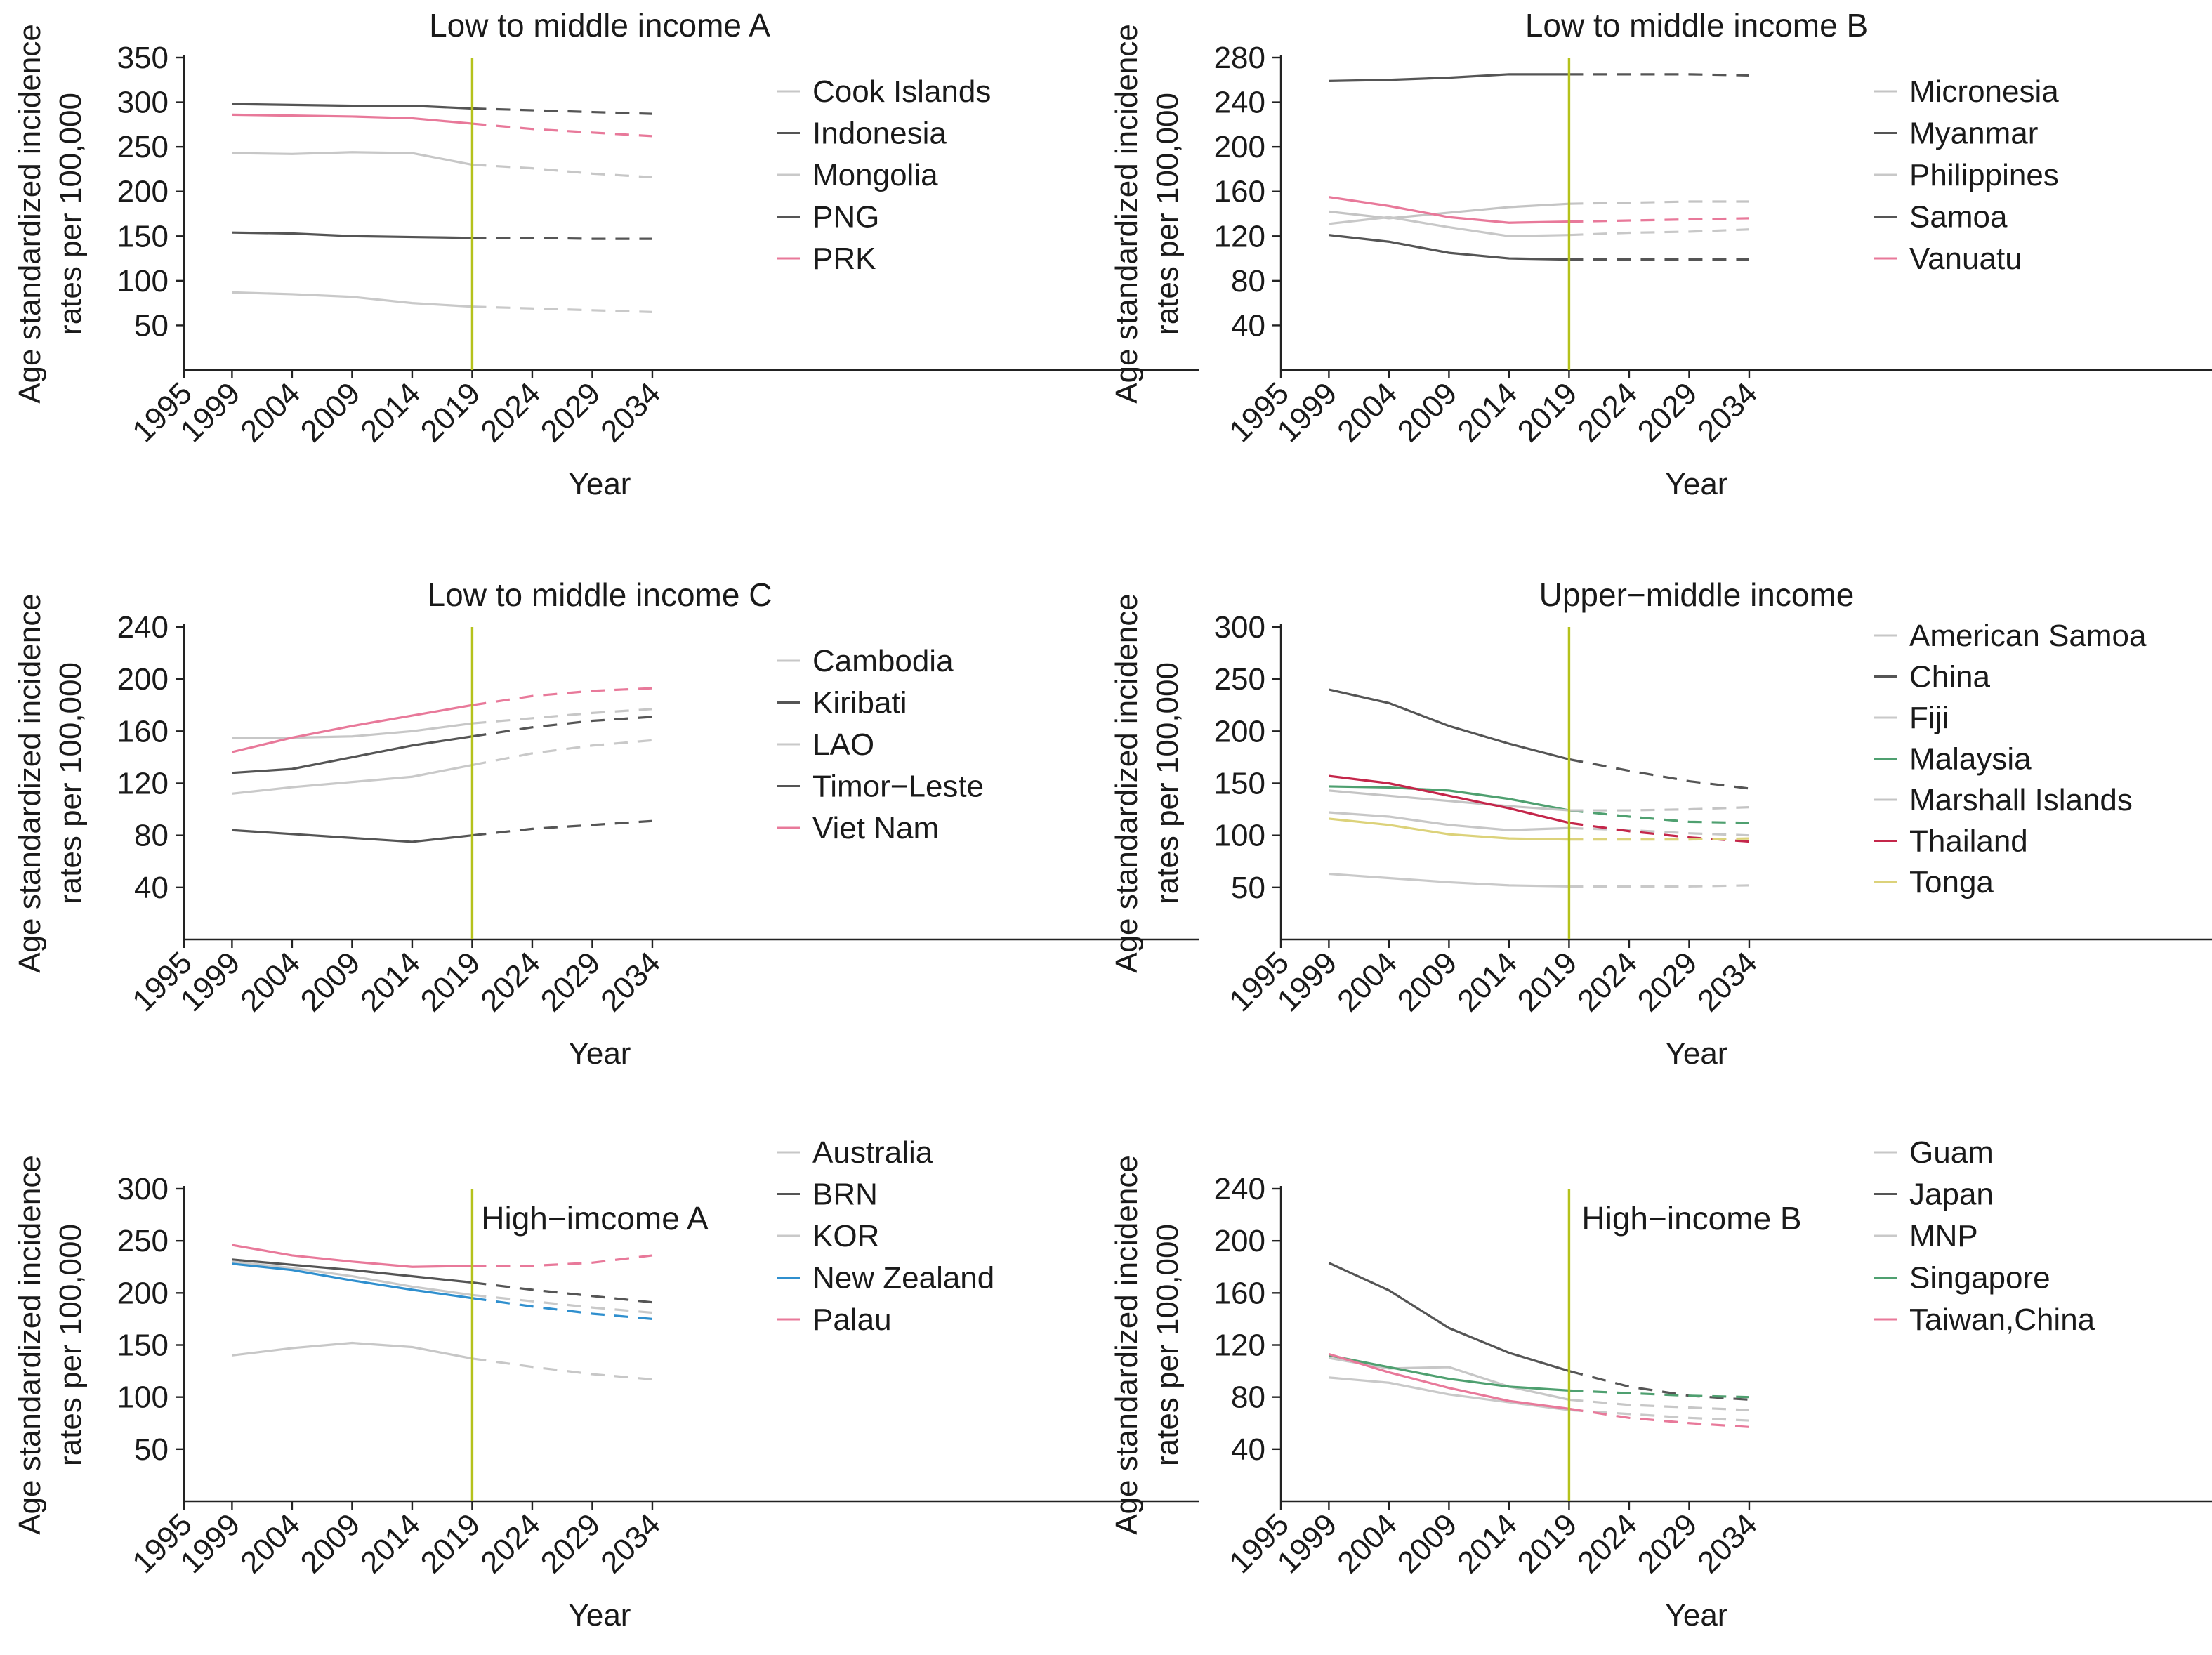  What do you see at coordinates (852, 1320) in the screenshot?
I see `legend-label: Palau` at bounding box center [852, 1320].